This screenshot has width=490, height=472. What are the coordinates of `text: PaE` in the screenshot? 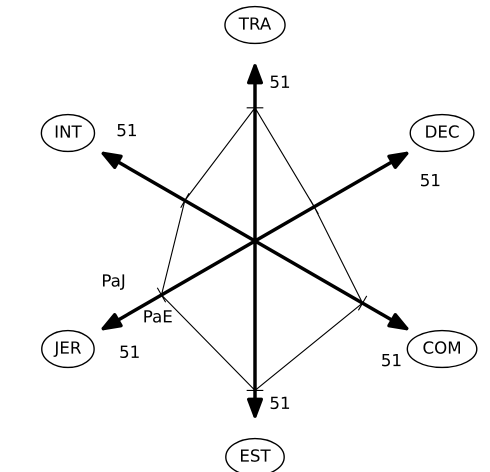 It's located at (158, 316).